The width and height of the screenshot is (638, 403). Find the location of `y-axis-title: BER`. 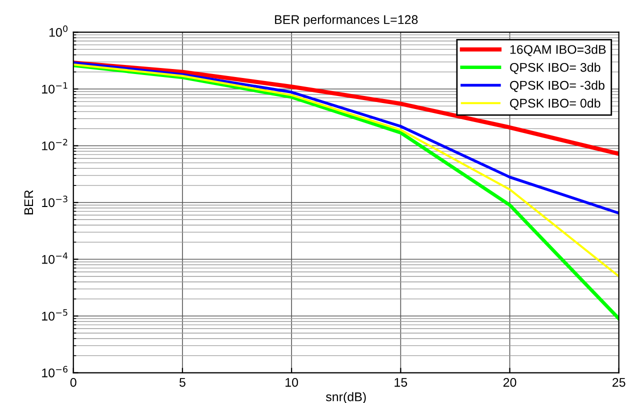

y-axis-title: BER is located at coordinates (28, 202).